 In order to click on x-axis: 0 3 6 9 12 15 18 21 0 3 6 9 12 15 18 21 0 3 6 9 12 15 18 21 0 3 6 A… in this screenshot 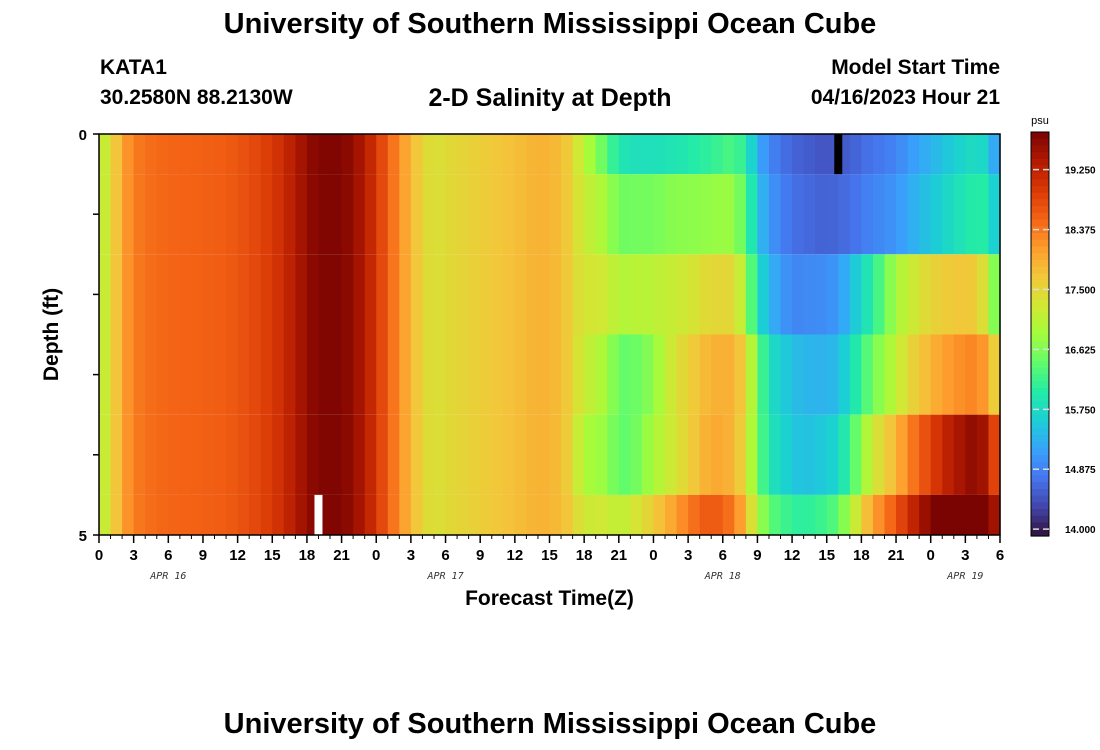, I will do `click(549, 558)`.